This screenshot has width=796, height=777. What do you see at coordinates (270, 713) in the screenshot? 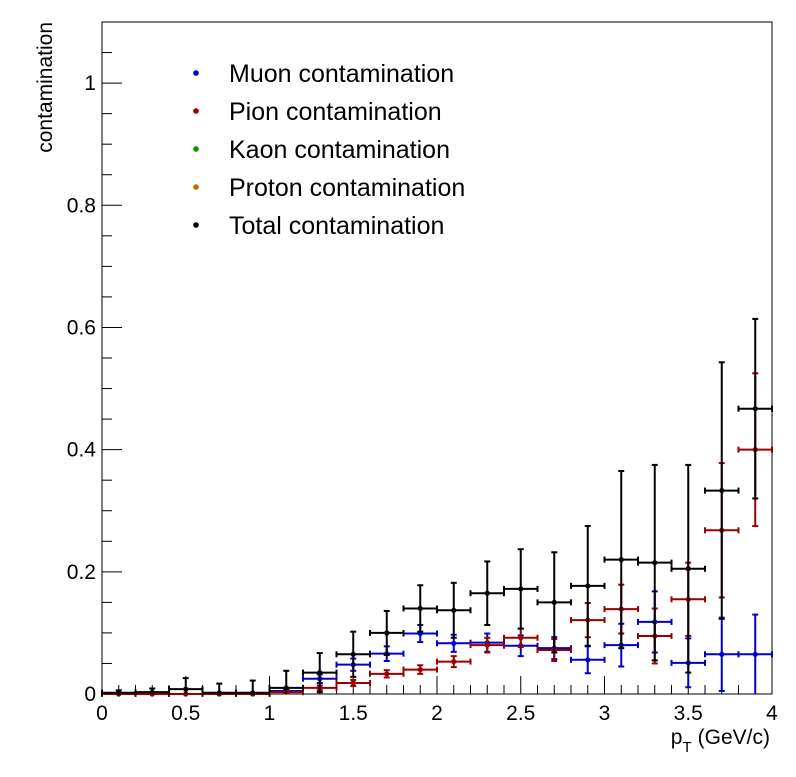
I see `x-tick-label: 1` at bounding box center [270, 713].